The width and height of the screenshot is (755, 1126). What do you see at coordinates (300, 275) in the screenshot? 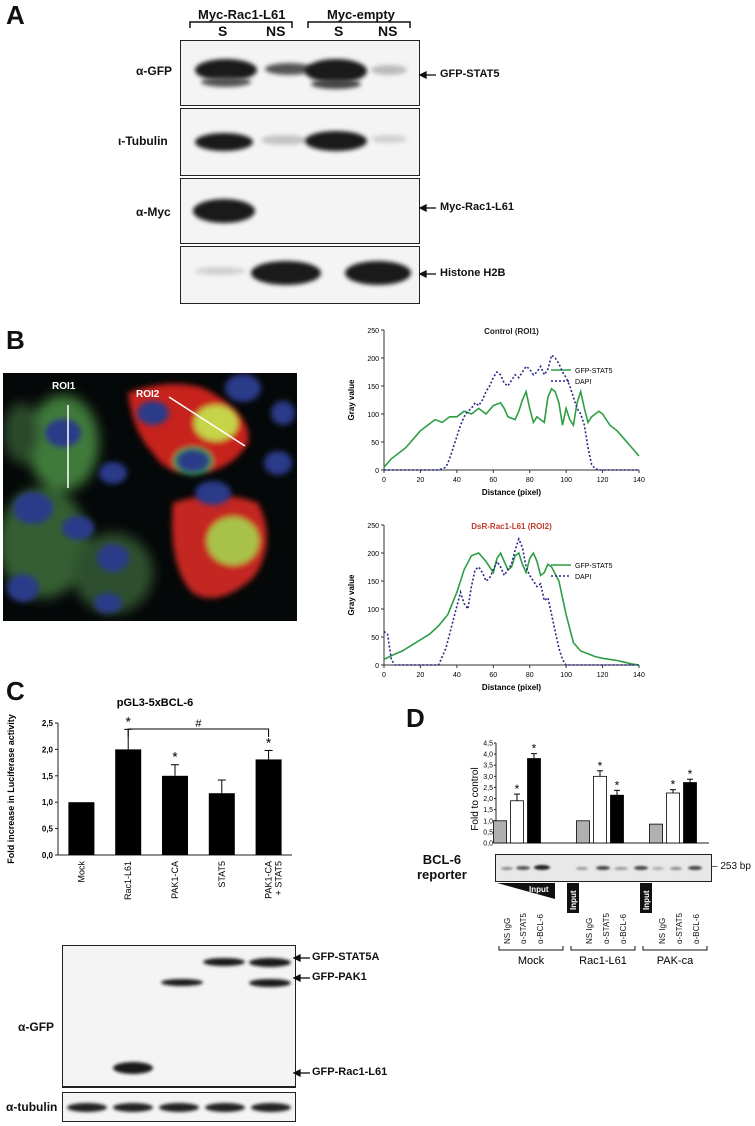
I see `blot-a-histone` at bounding box center [300, 275].